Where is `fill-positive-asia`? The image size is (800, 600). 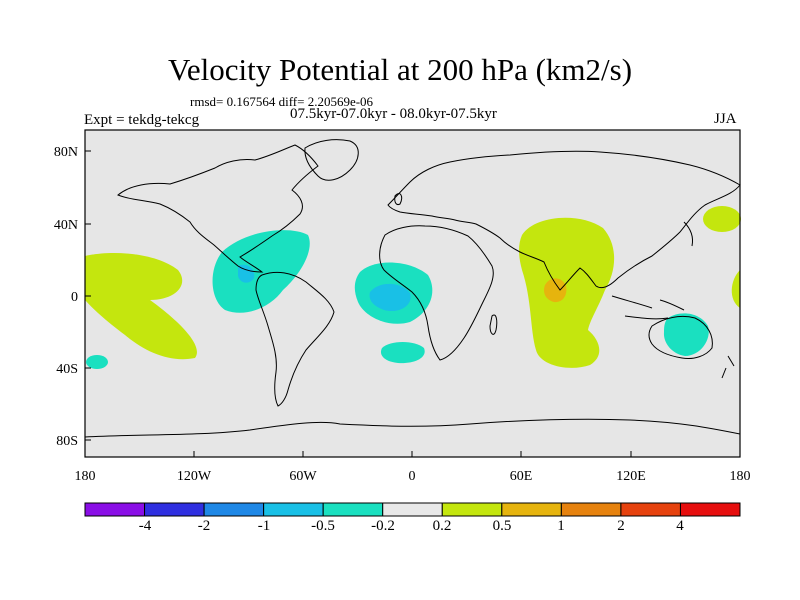
fill-positive-asia is located at coordinates (567, 292).